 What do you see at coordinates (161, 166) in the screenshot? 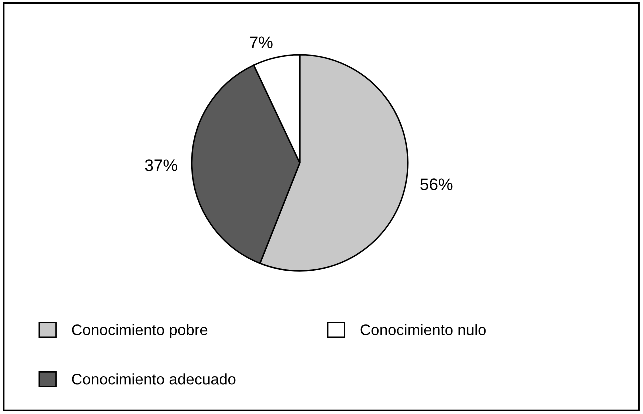
I see `data-label: 37%` at bounding box center [161, 166].